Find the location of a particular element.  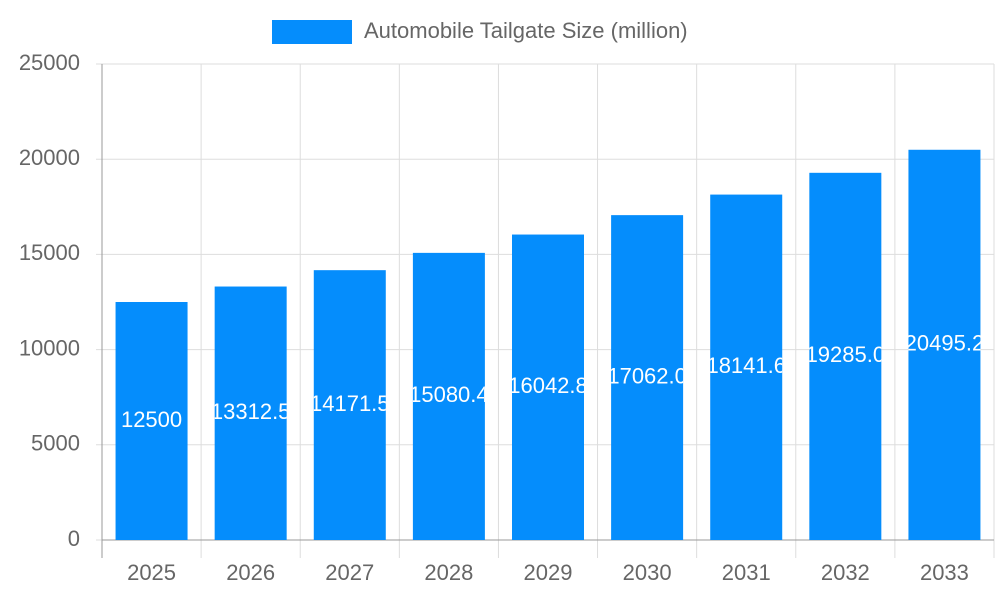

value-label: 20495.2 is located at coordinates (945, 343).